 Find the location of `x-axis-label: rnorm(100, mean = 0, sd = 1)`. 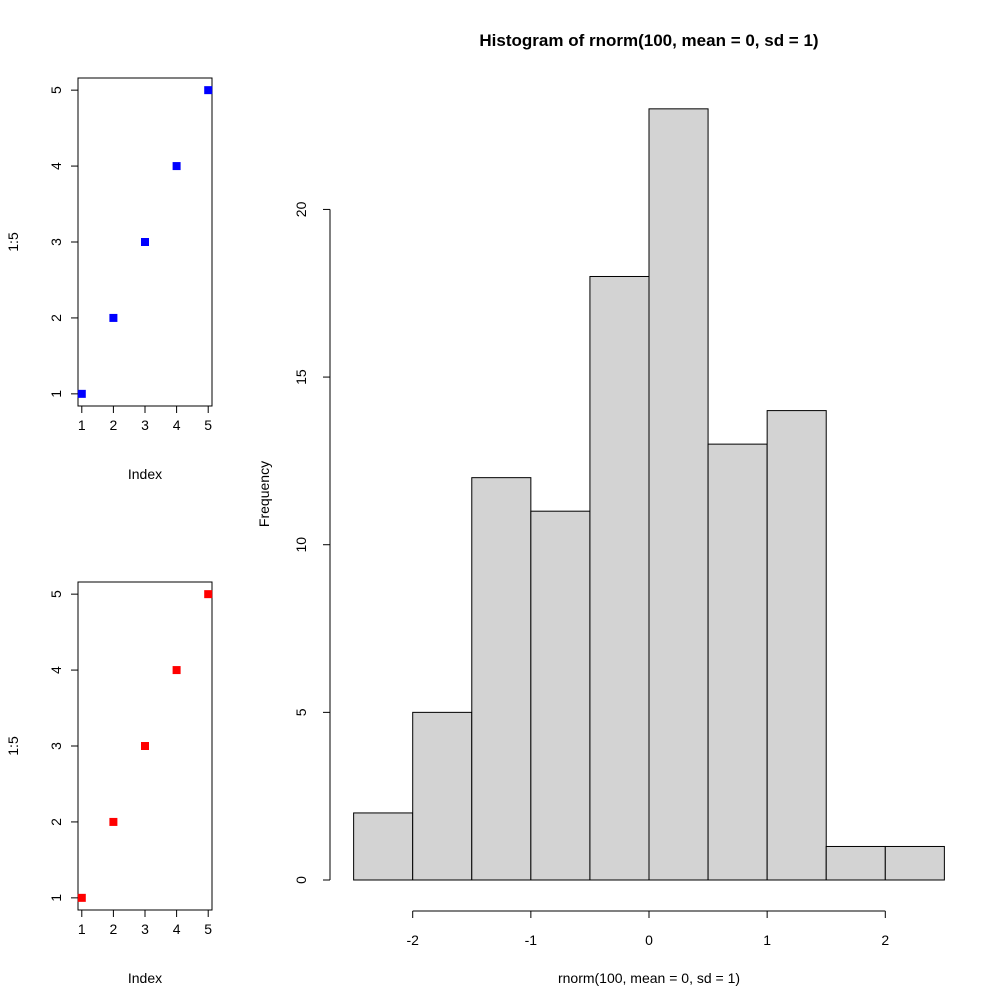

x-axis-label: rnorm(100, mean = 0, sd = 1) is located at coordinates (649, 978).